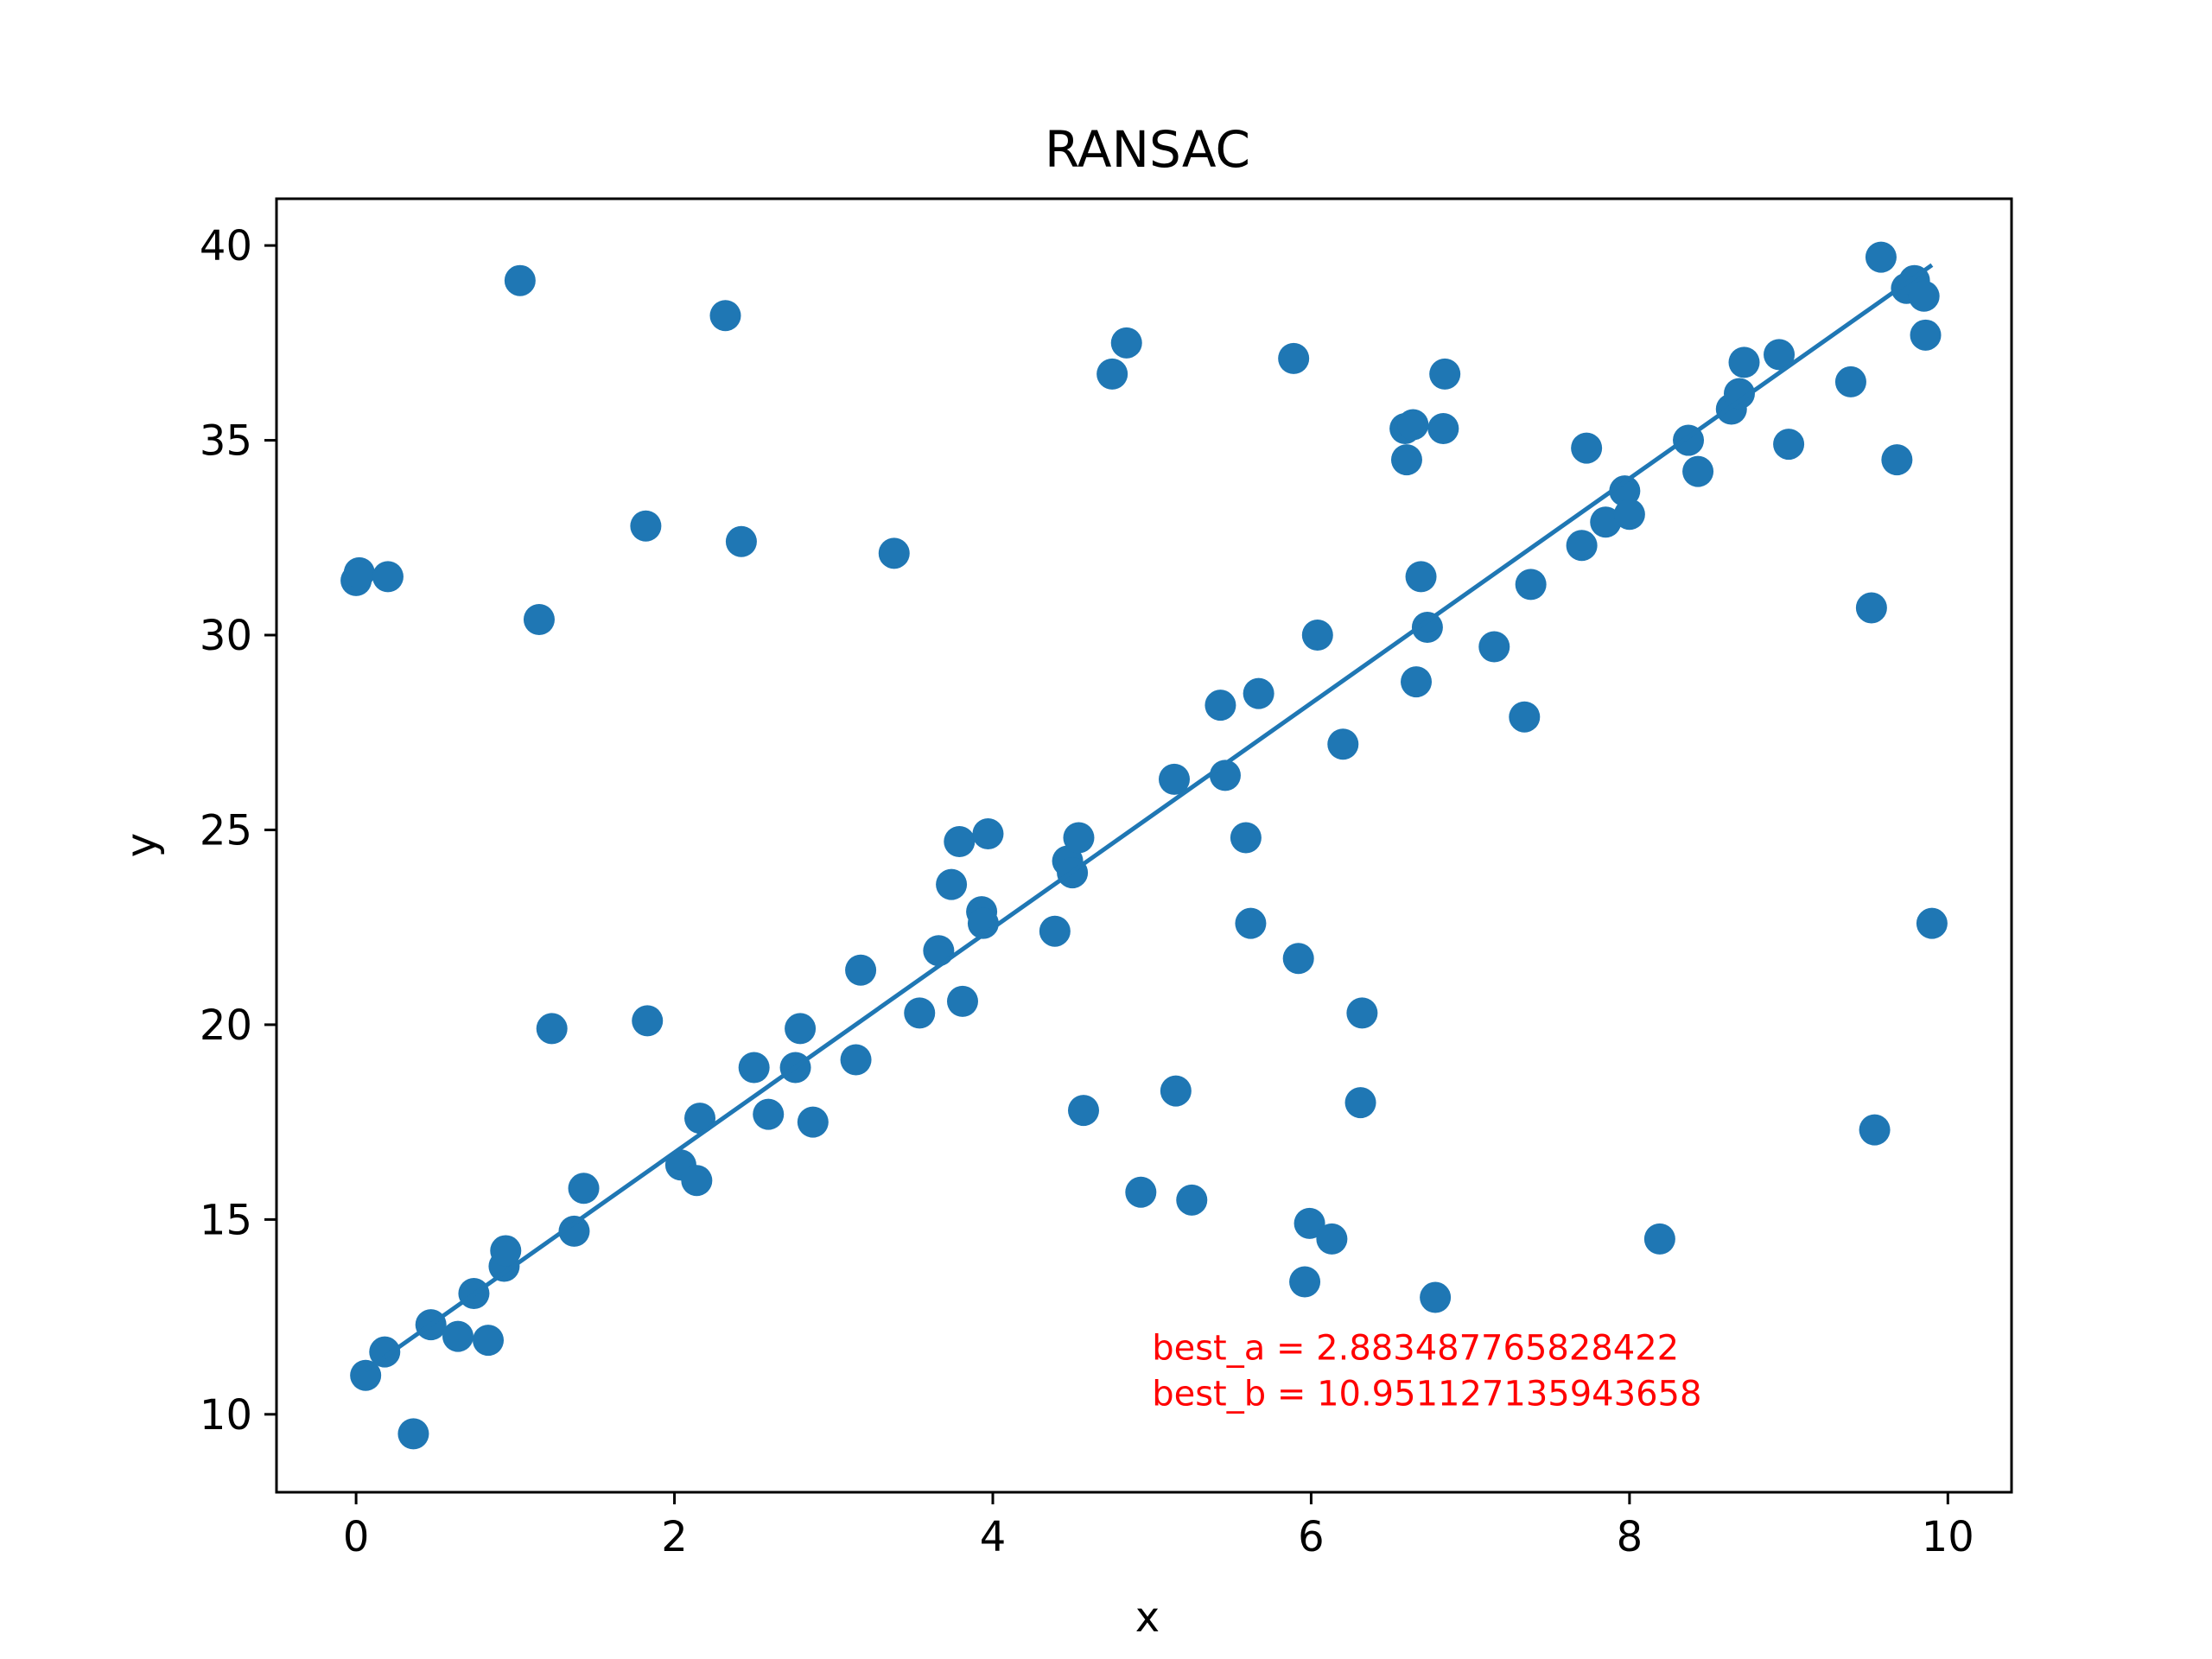 This screenshot has height=1659, width=2212. I want to click on y-tick-label: 40, so click(226, 246).